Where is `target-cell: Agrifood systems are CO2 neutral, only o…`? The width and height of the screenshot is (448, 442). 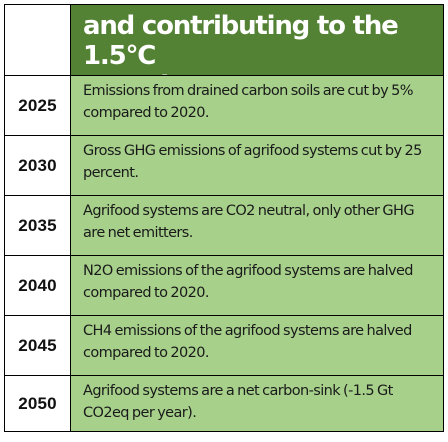
target-cell: Agrifood systems are CO2 neutral, only o… is located at coordinates (257, 225).